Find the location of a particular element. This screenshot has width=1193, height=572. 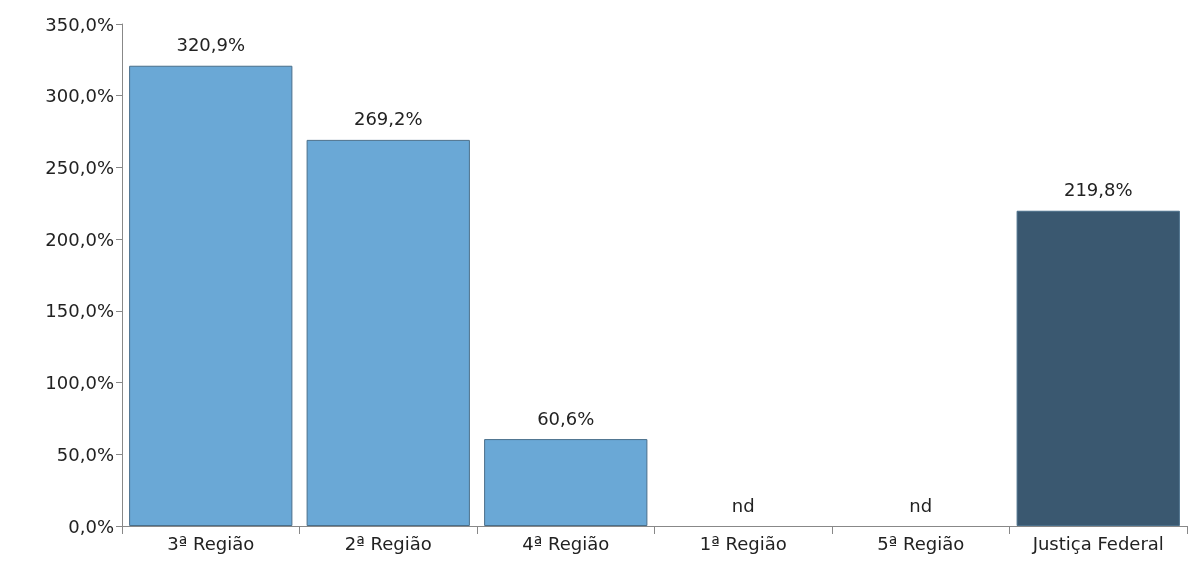

x-tick-label: Justiça Federal is located at coordinates (1097, 543).